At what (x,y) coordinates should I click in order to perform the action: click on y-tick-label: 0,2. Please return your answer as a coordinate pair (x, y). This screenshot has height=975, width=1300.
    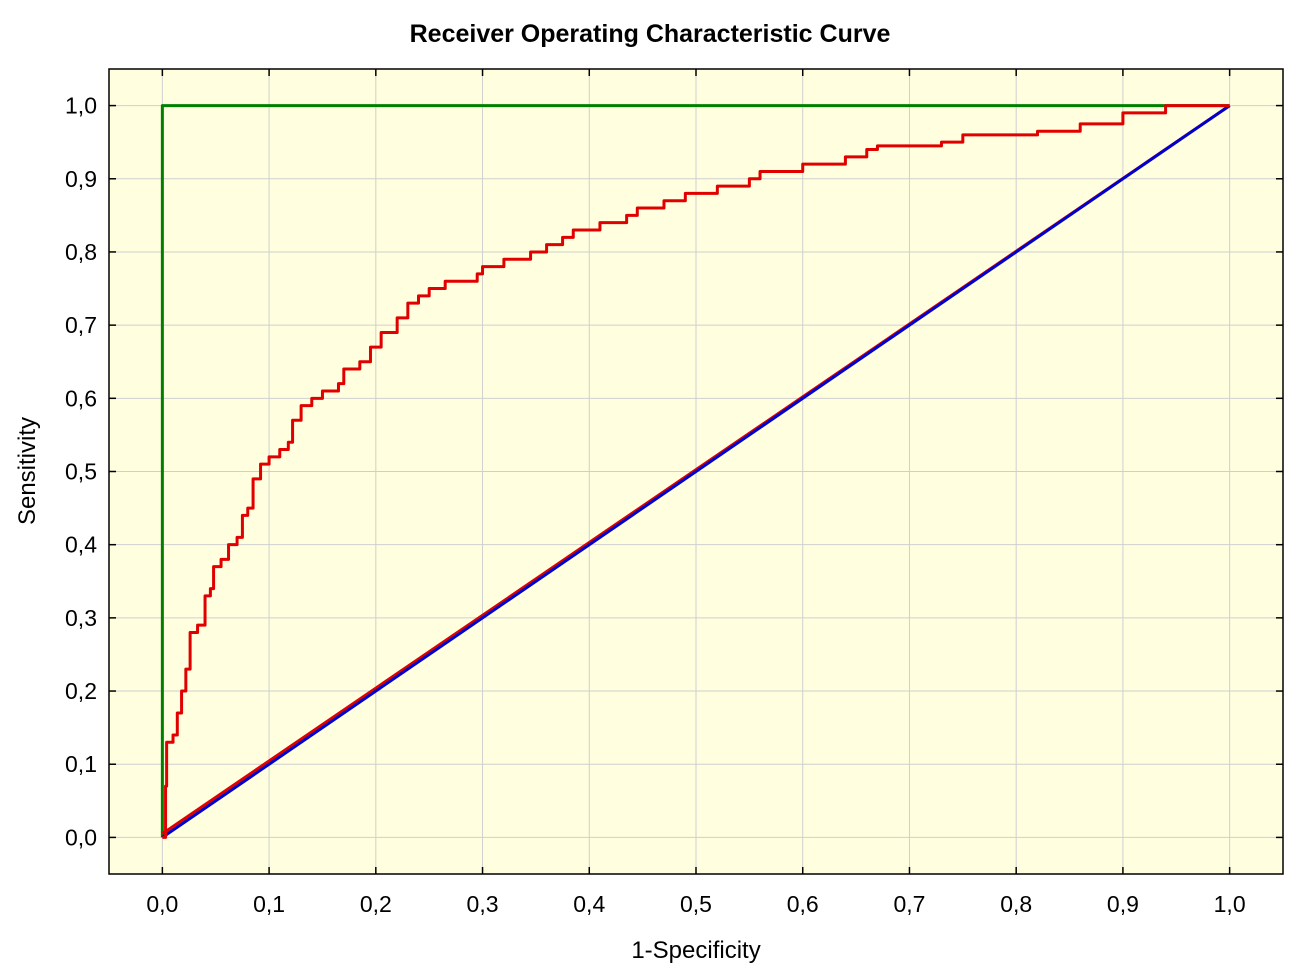
    Looking at the image, I should click on (81, 691).